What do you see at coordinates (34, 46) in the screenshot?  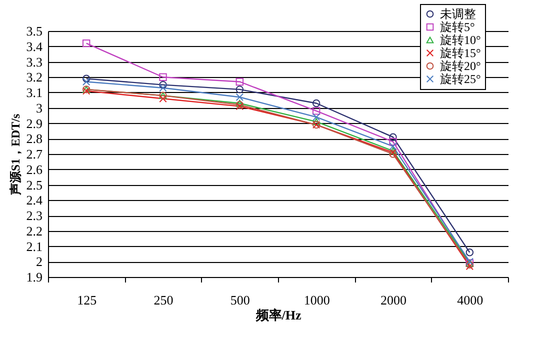 I see `y-tick-label: 3.4` at bounding box center [34, 46].